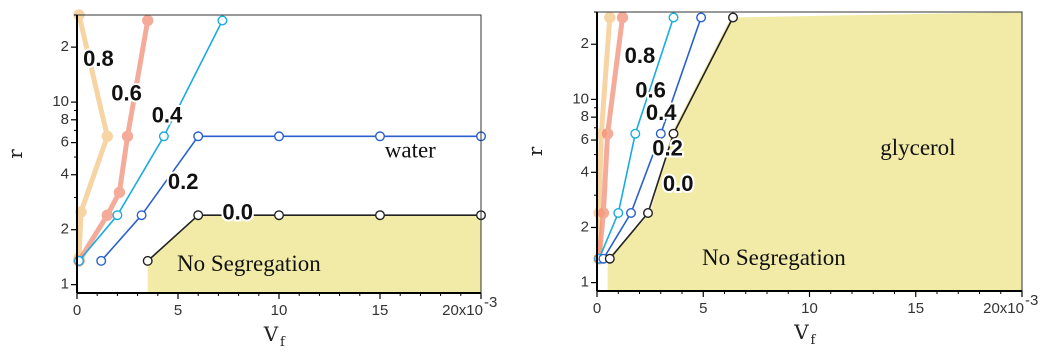  Describe the element at coordinates (410, 150) in the screenshot. I see `region-label-water: water` at that location.